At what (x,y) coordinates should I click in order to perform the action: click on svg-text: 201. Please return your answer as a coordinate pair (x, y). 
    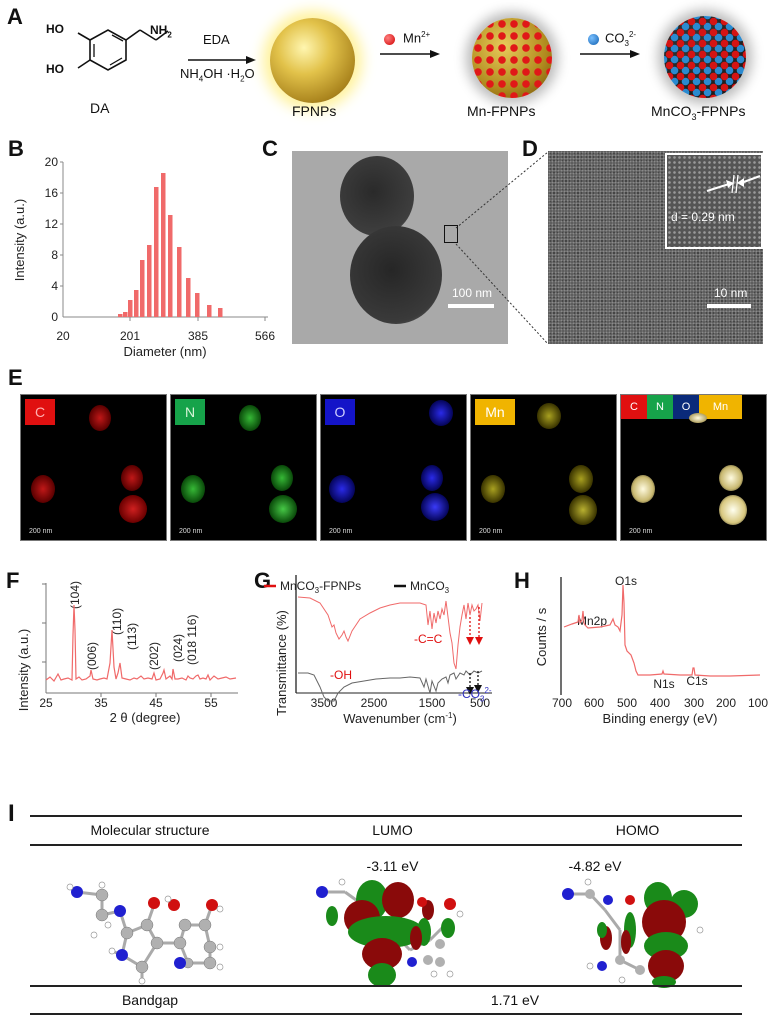
    Looking at the image, I should click on (130, 336).